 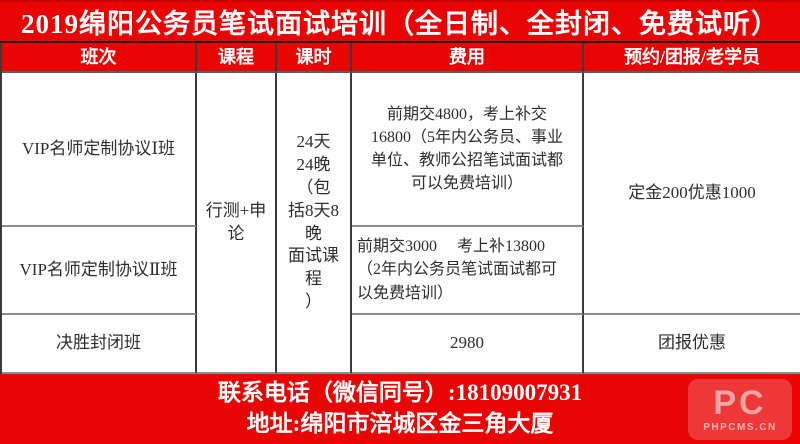 I want to click on contact-phone: 联系电话（微信同号）:18109007931, so click(x=400, y=393).